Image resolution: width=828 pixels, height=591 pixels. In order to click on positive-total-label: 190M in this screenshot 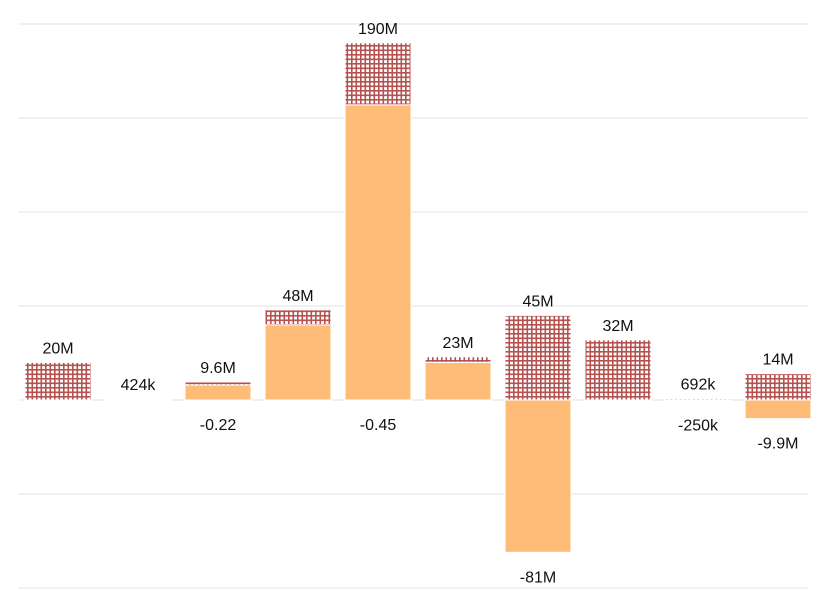, I will do `click(378, 29)`.